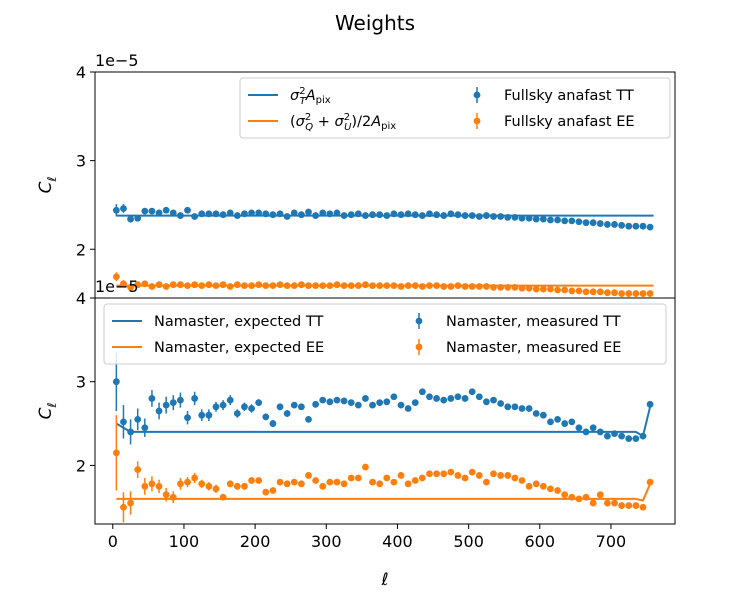 This screenshot has width=750, height=604. Describe the element at coordinates (117, 60) in the screenshot. I see `y-offset-text: 1e−5` at that location.